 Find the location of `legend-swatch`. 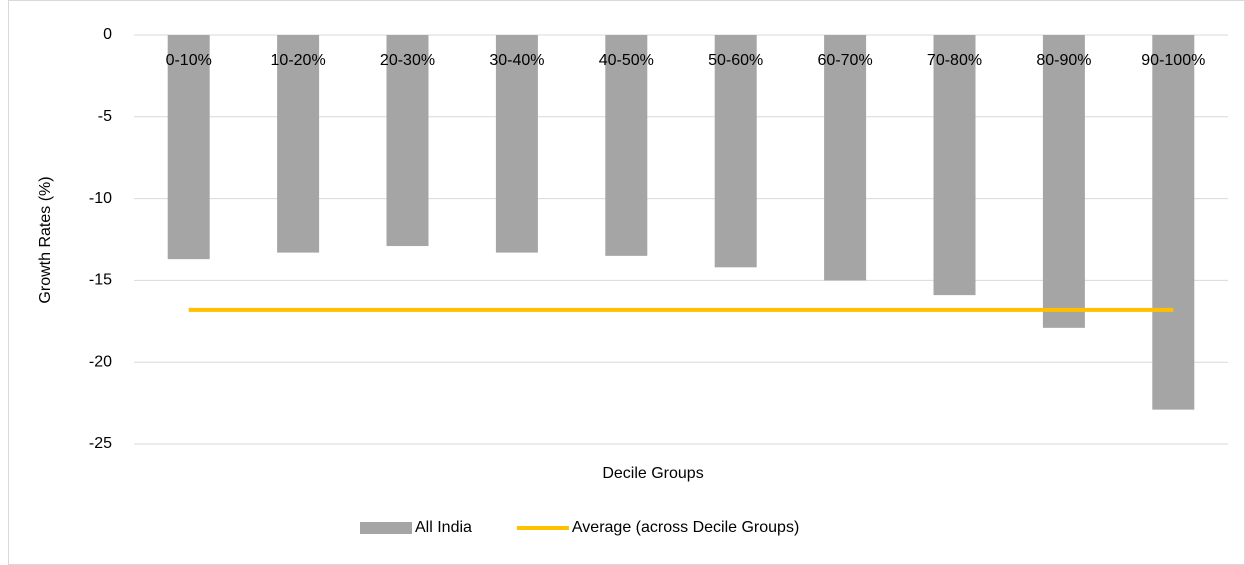

legend-swatch is located at coordinates (386, 528).